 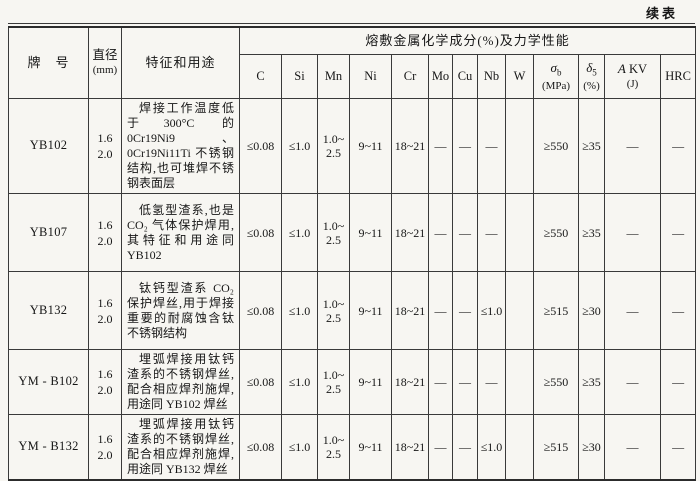 I want to click on cell-brand: YM - B102, so click(x=48, y=382).